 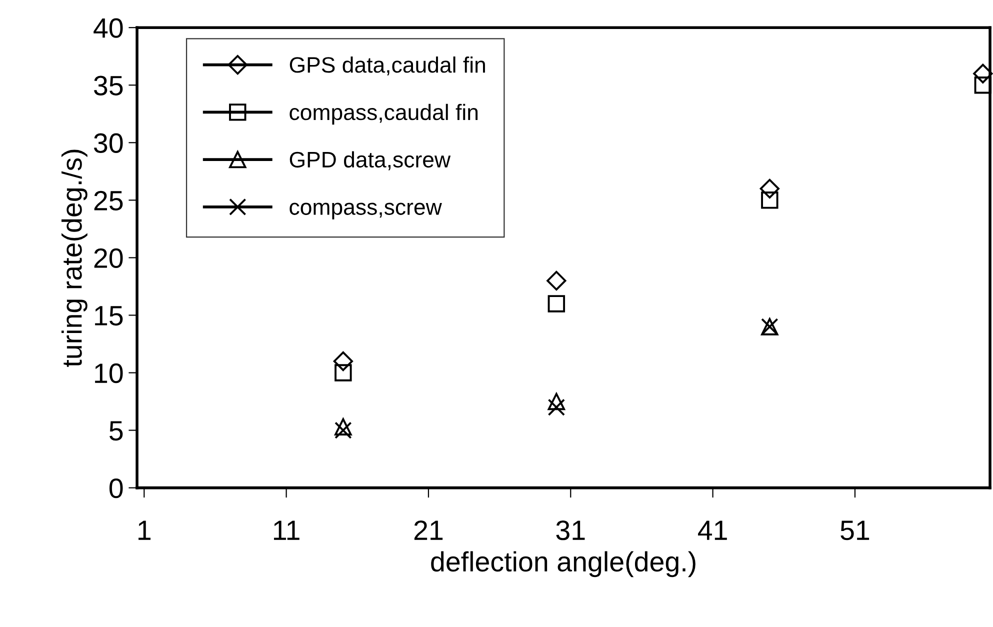 What do you see at coordinates (108, 143) in the screenshot?
I see `y-tick-label: 30` at bounding box center [108, 143].